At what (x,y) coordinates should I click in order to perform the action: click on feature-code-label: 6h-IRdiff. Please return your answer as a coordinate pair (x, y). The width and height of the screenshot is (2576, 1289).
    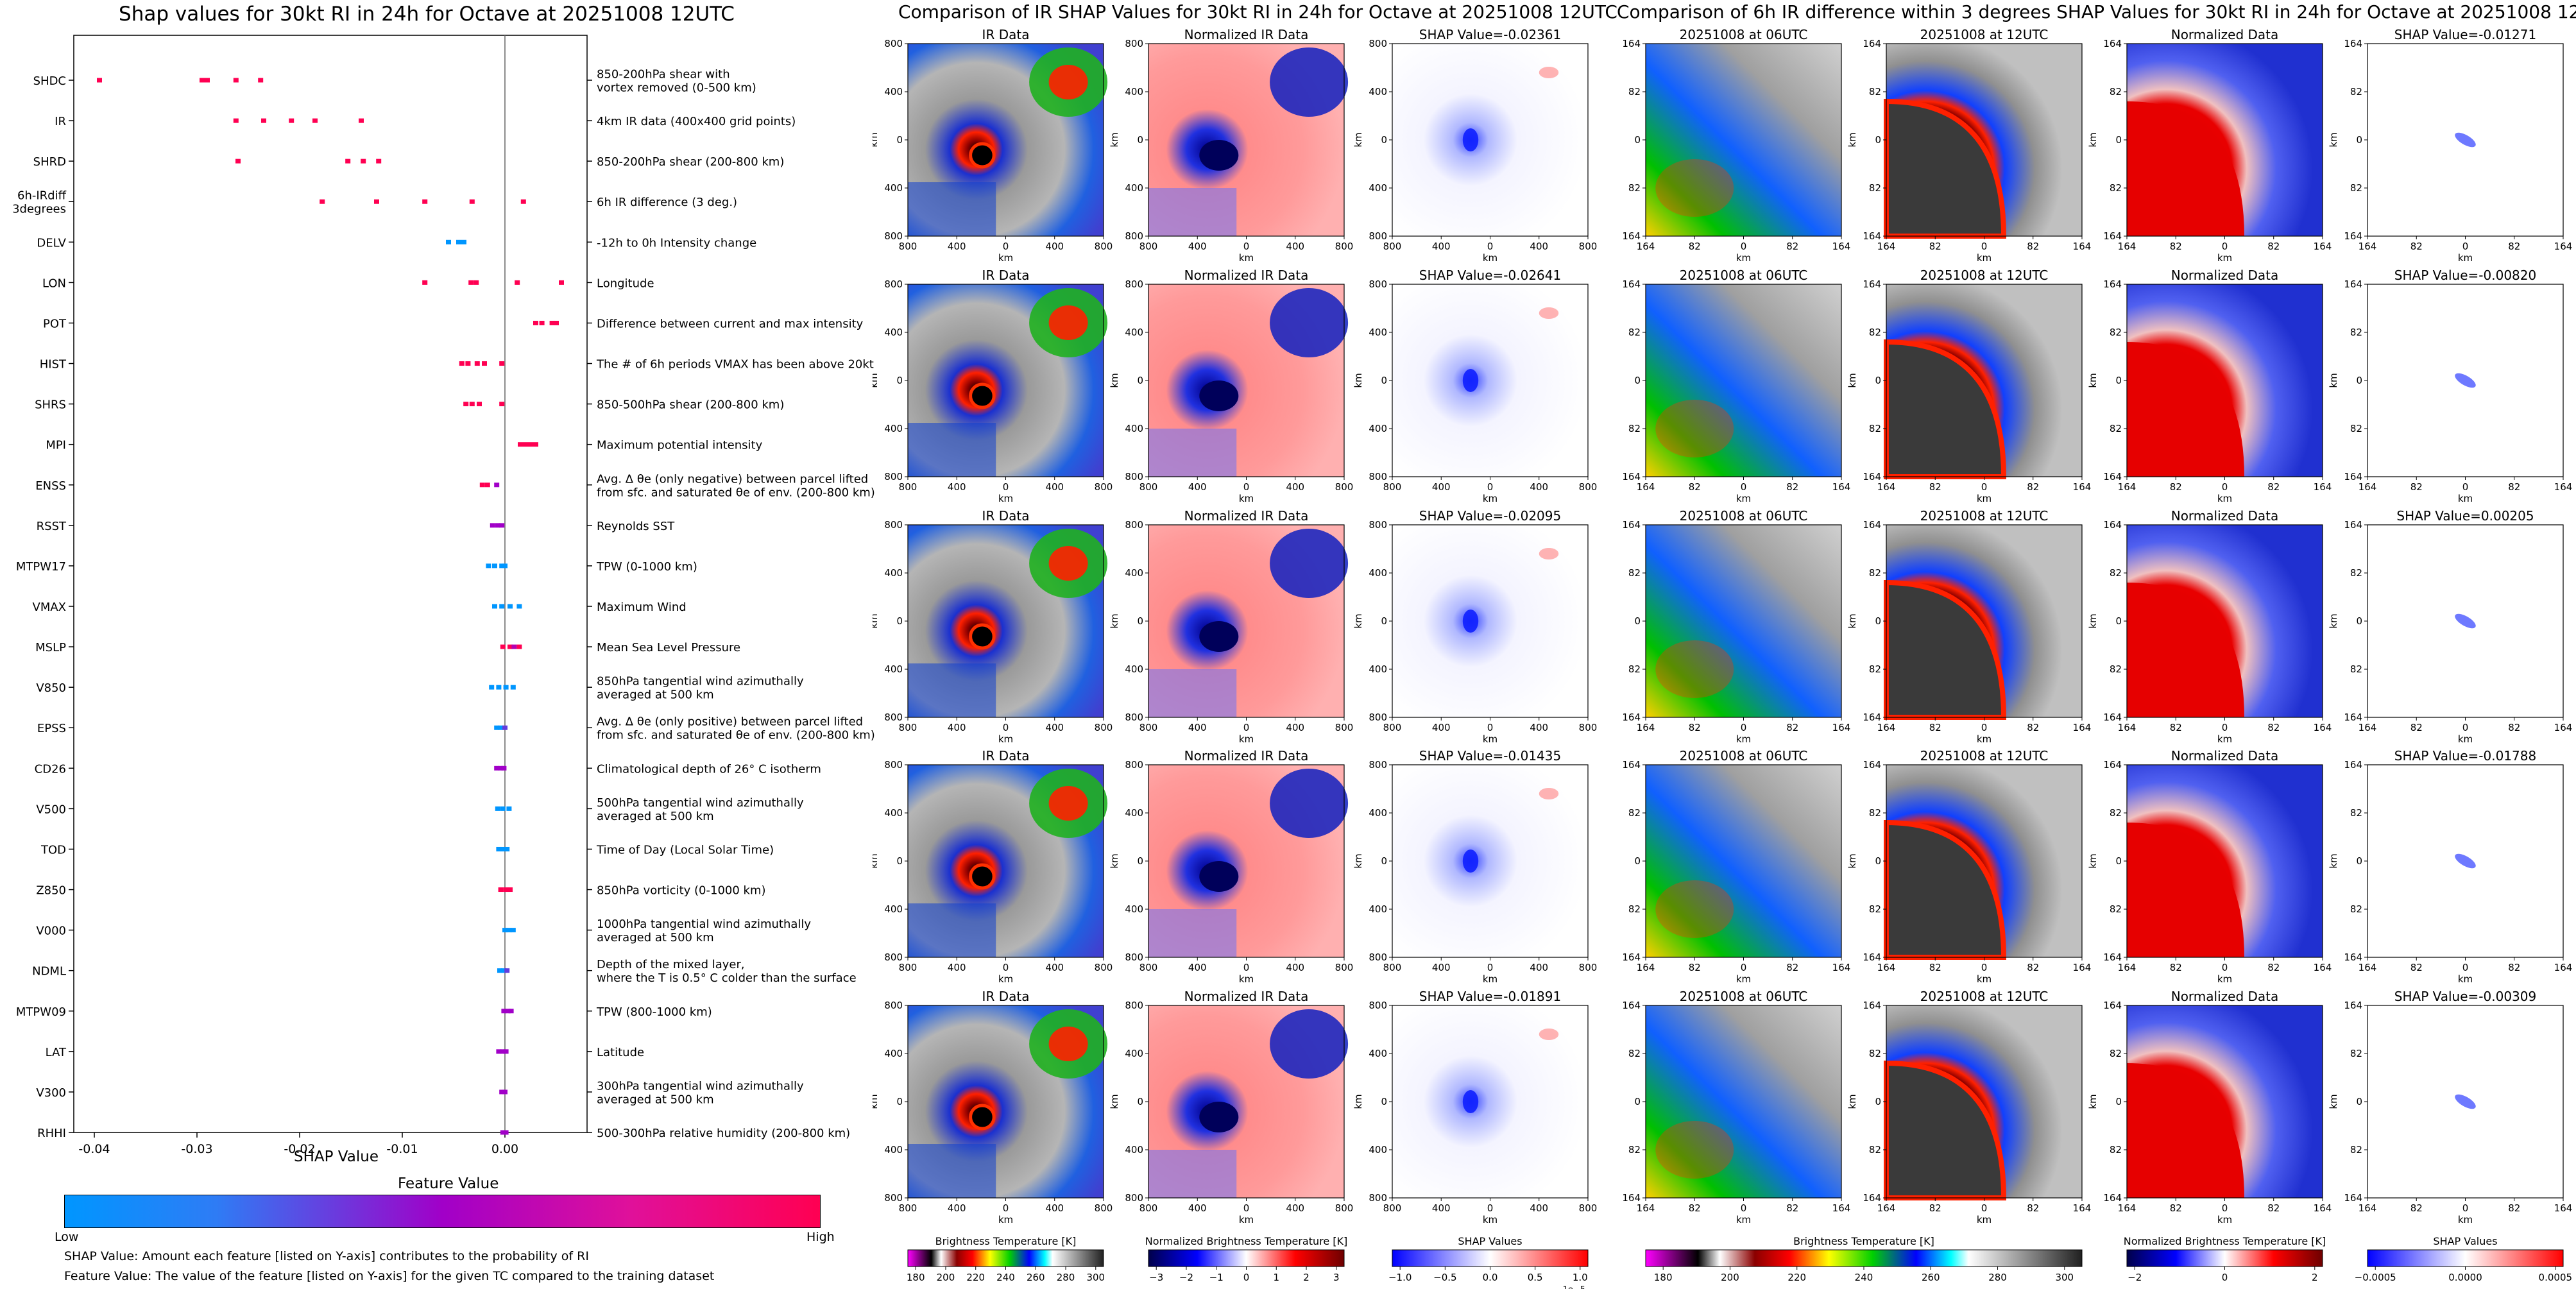
    Looking at the image, I should click on (42, 196).